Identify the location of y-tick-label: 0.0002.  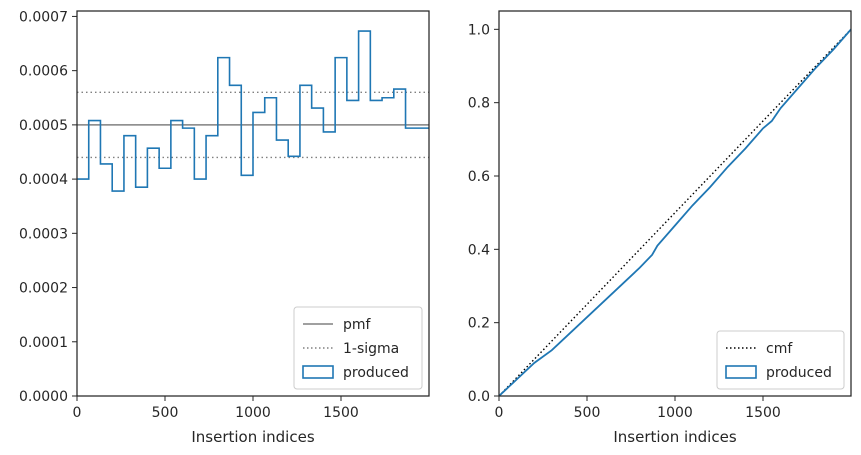
(43, 289).